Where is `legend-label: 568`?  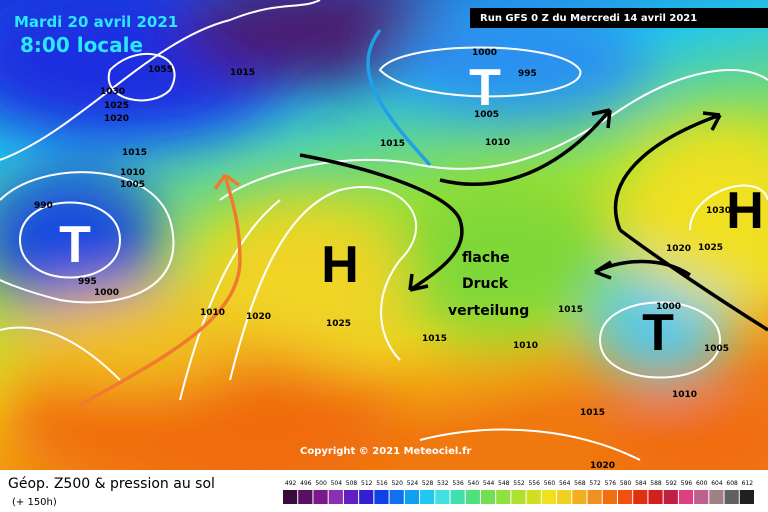
legend-label: 568 is located at coordinates (580, 483).